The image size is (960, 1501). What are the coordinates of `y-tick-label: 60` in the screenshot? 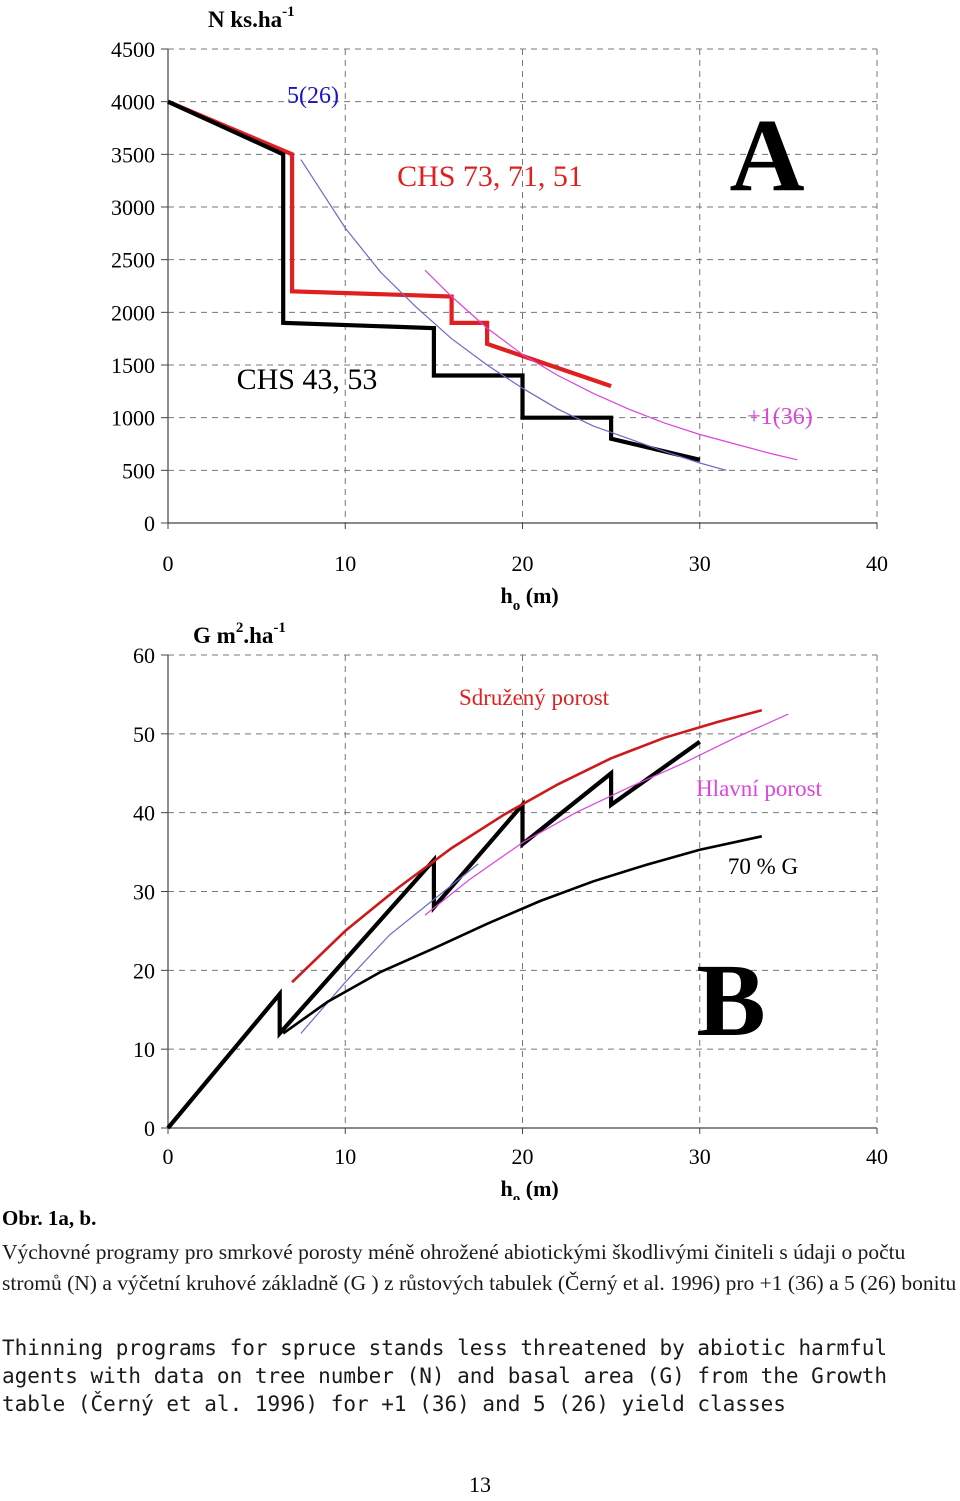 It's located at (144, 655).